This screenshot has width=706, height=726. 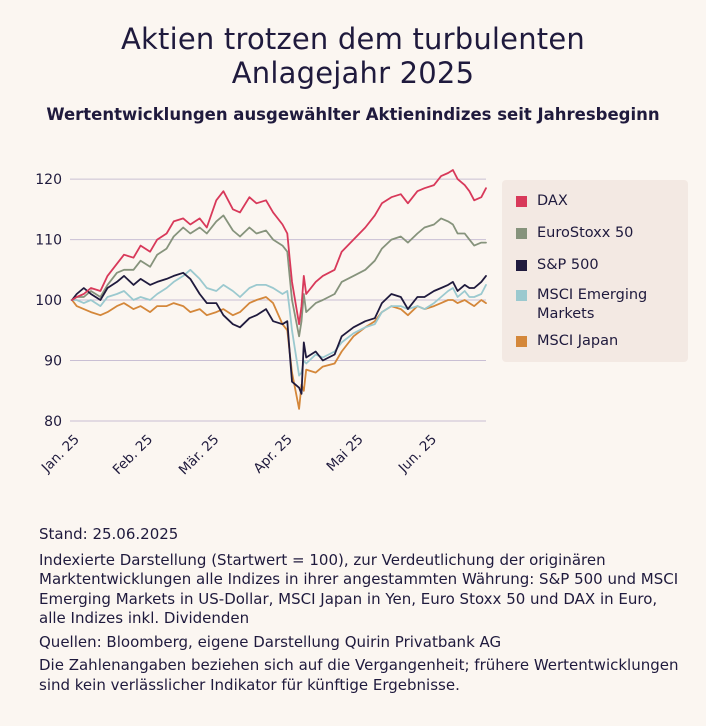 What do you see at coordinates (353, 39) in the screenshot?
I see `chart-title-line1: Aktien trotzen dem turbulenten` at bounding box center [353, 39].